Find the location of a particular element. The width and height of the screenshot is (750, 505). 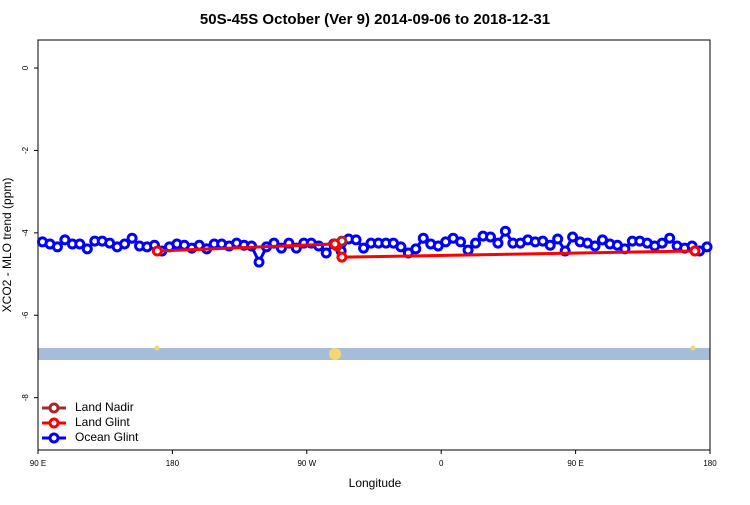

y-tick-label: -2 is located at coordinates (25, 150).